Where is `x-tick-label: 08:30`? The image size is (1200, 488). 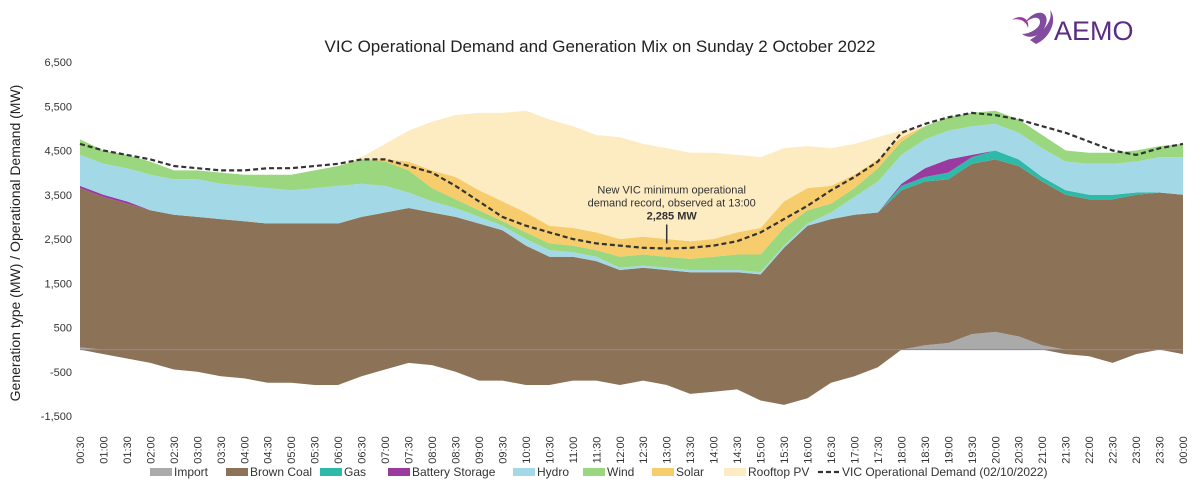 x-tick-label: 08:30 is located at coordinates (456, 450).